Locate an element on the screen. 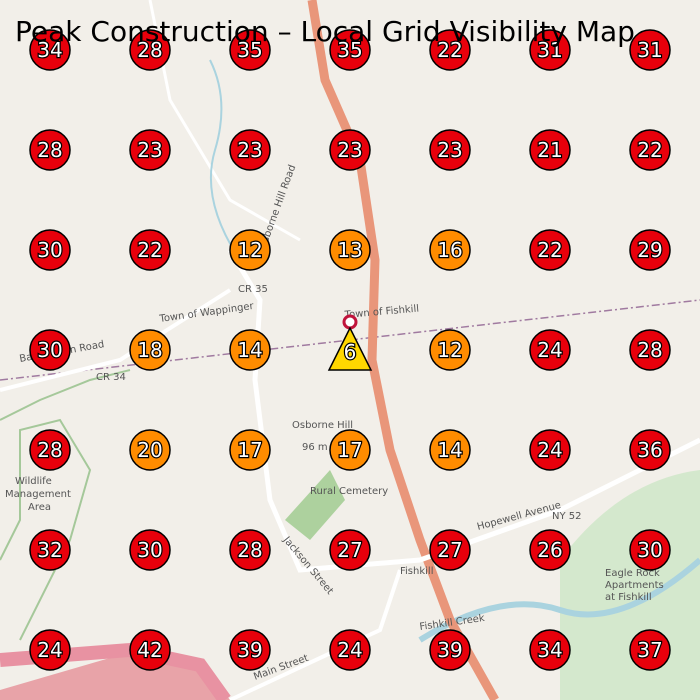 The image size is (700, 700). boundary is located at coordinates (65, 505).